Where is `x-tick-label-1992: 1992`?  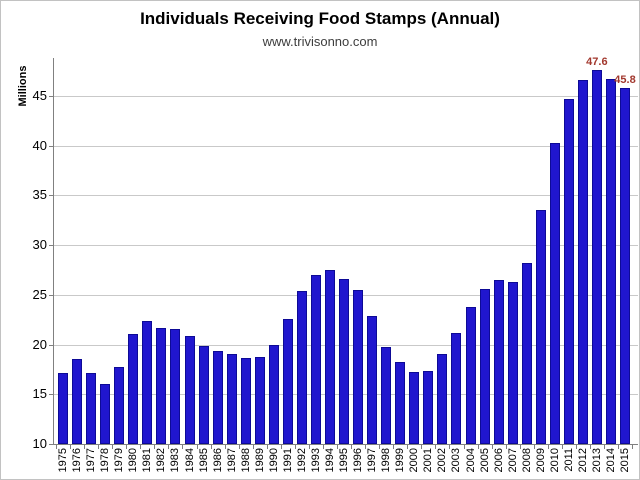
x-tick-label-1992: 1992 is located at coordinates (301, 460).